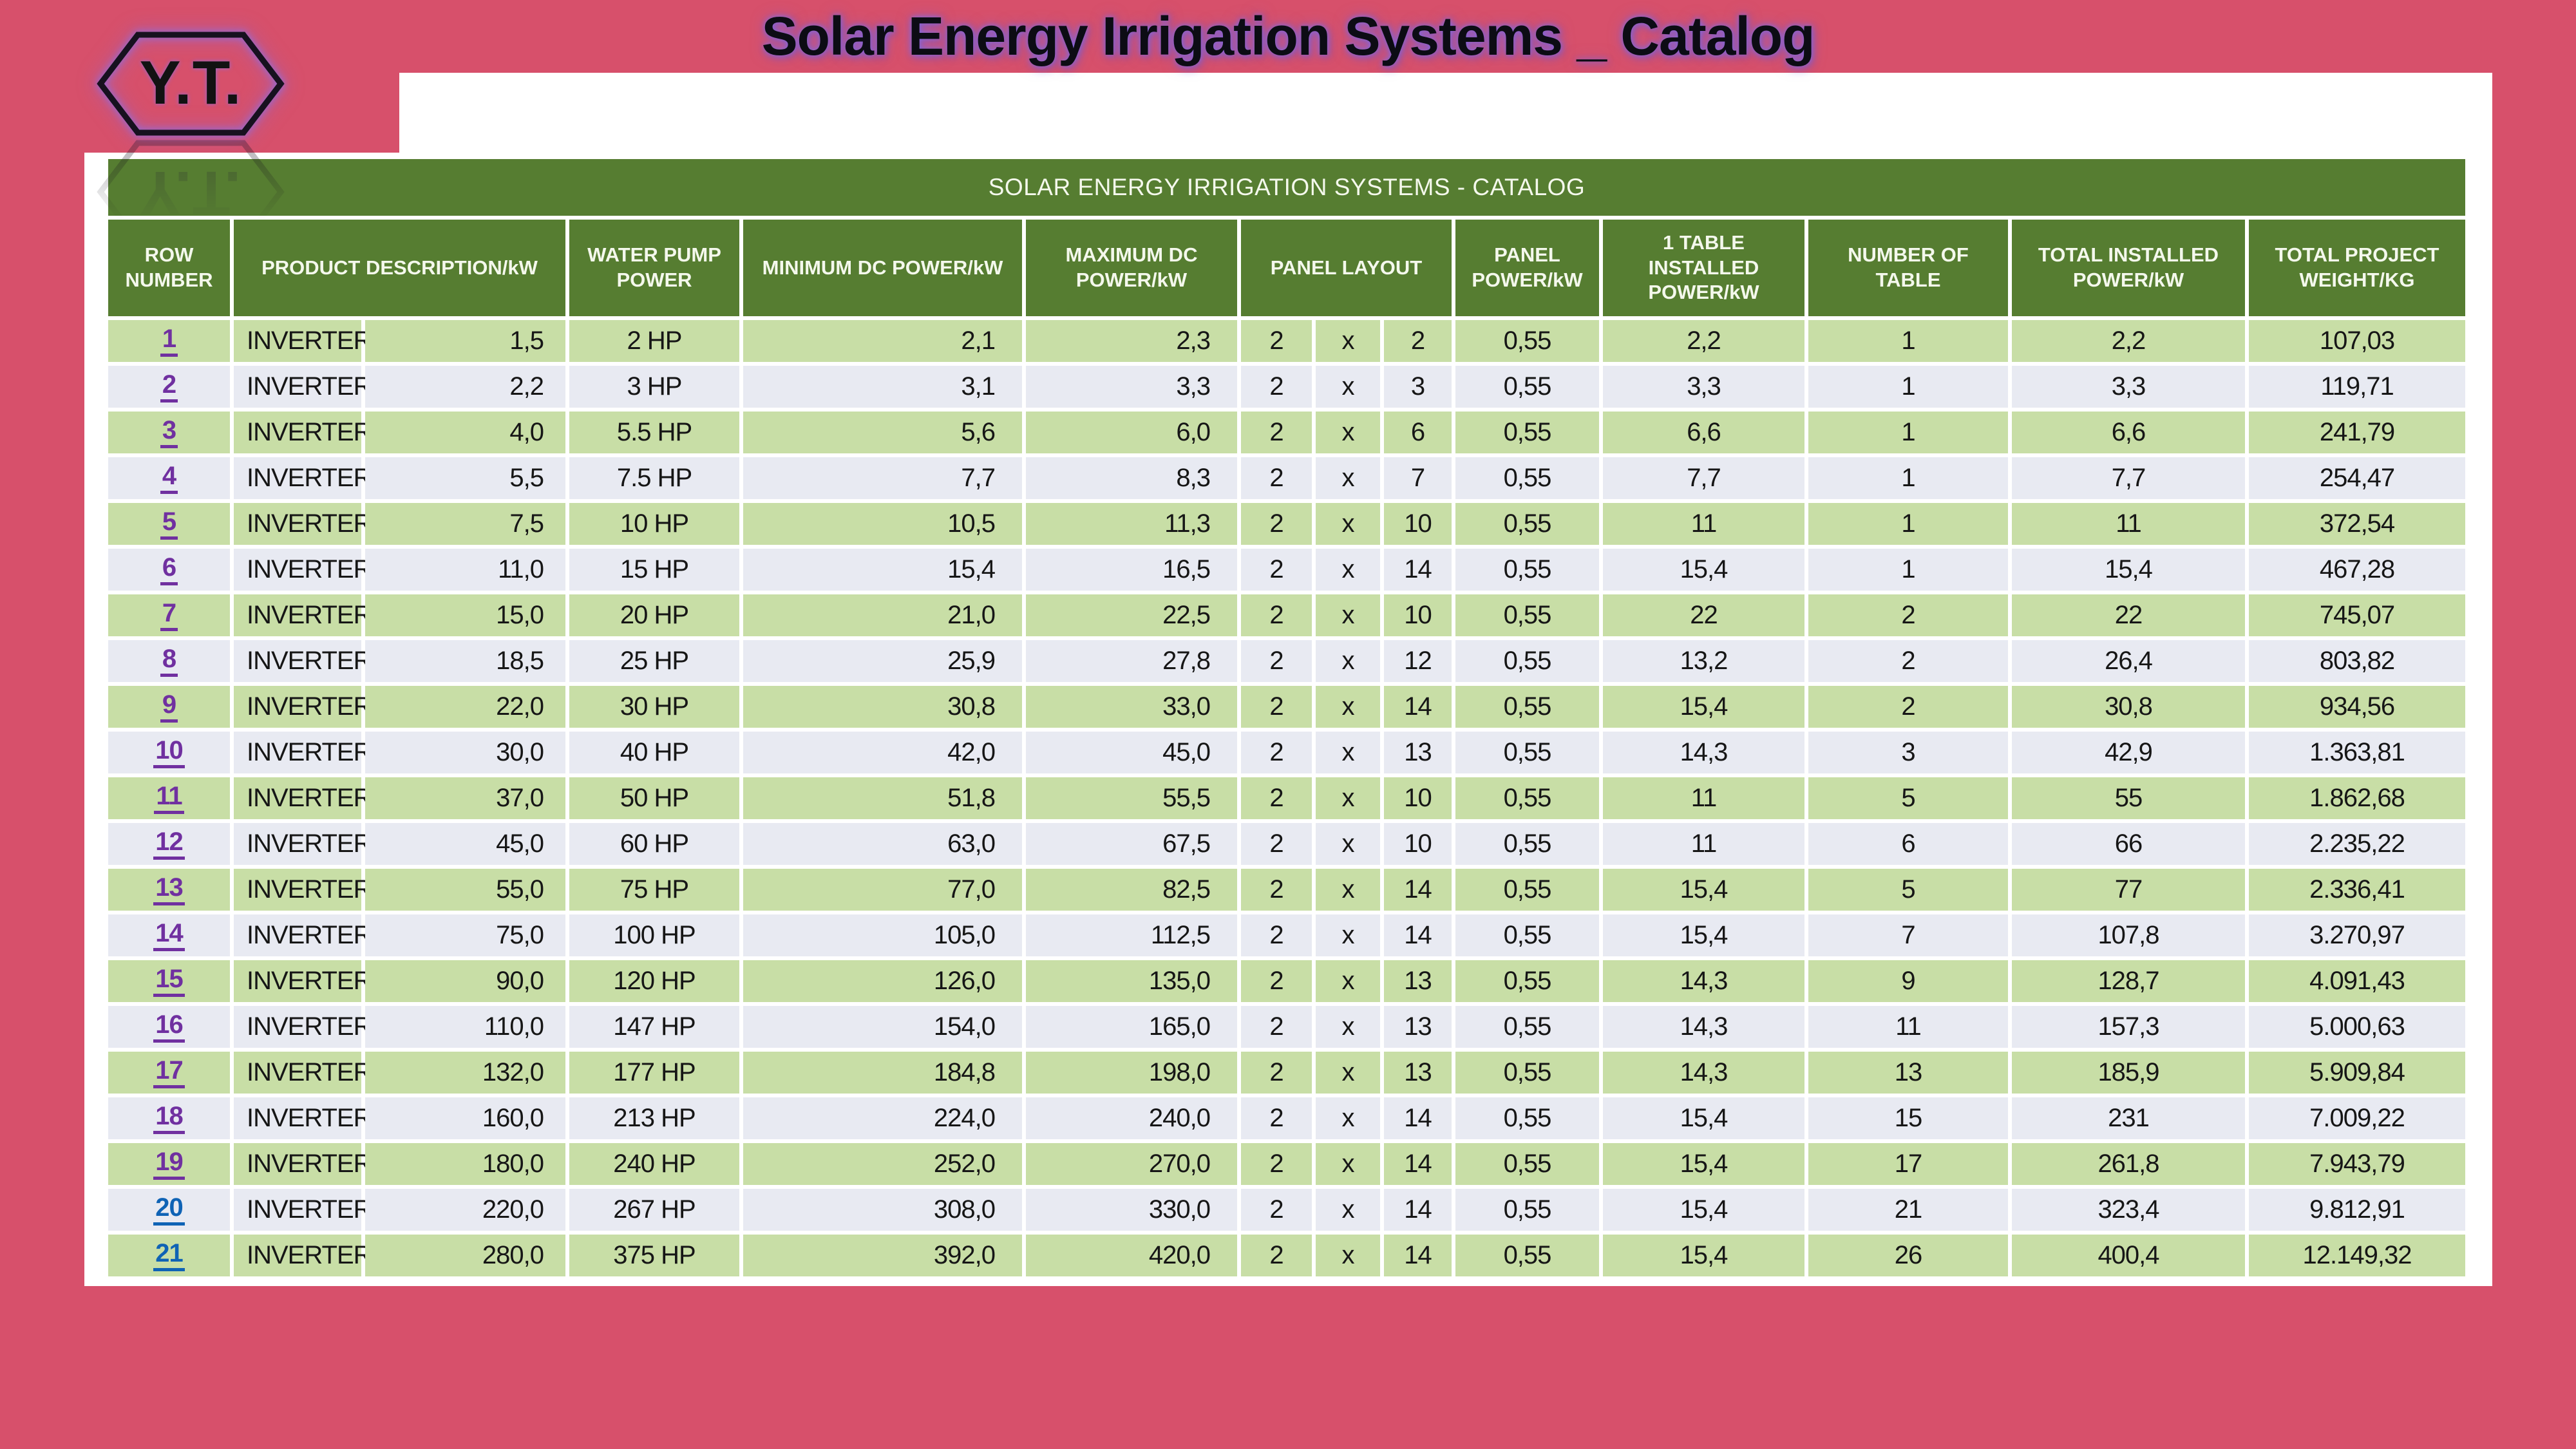 The height and width of the screenshot is (1449, 2576). I want to click on total-power-cell: 107,8, so click(2128, 935).